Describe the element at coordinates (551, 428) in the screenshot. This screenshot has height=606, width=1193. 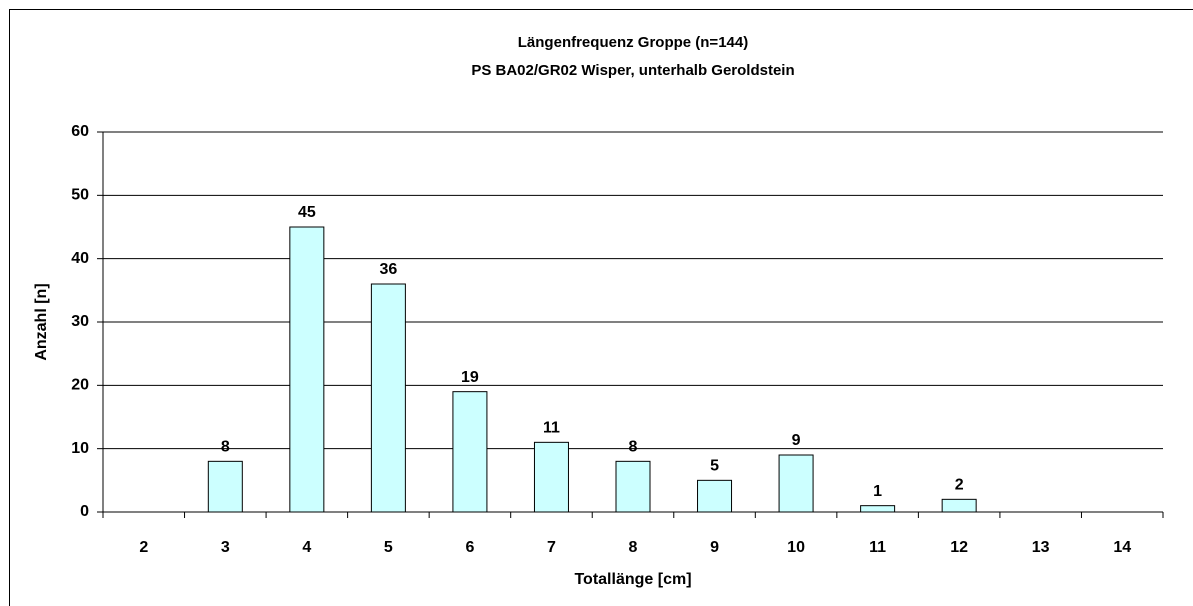
I see `value-label: 11` at that location.